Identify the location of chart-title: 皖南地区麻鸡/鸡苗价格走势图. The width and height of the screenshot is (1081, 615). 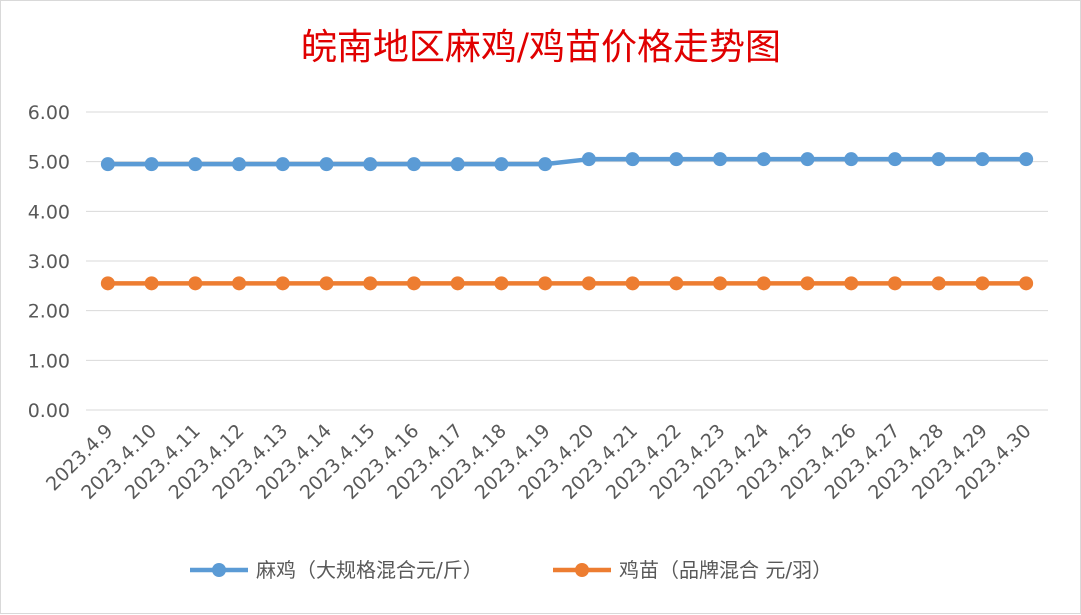
(541, 47).